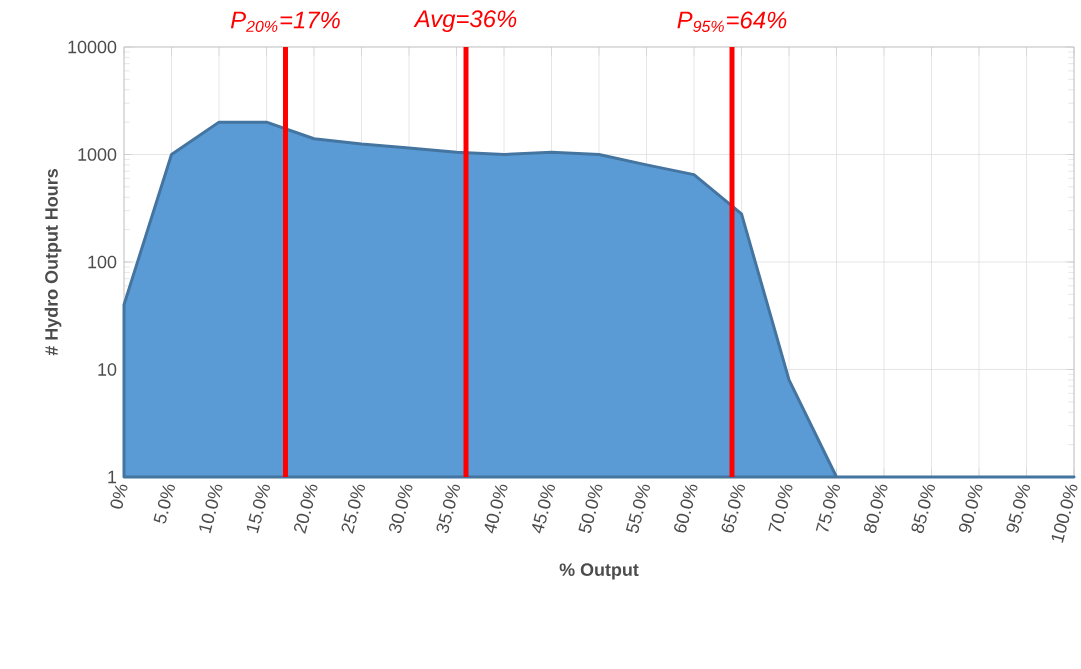 The image size is (1081, 669). I want to click on x-tick-label: 50.0%, so click(590, 509).